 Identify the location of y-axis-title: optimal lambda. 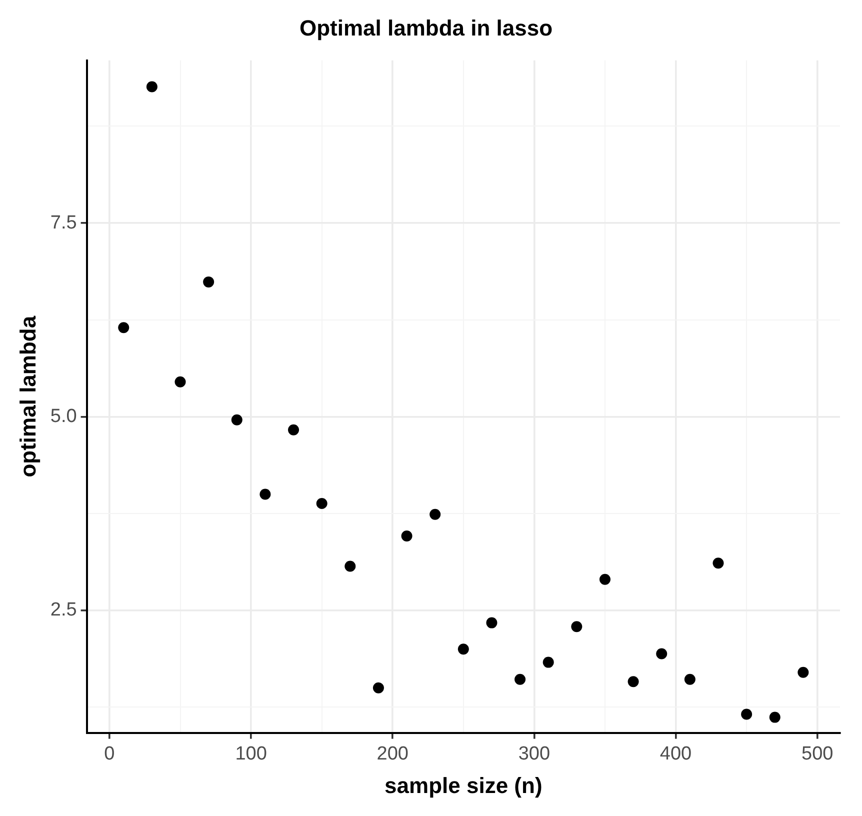
(27, 396).